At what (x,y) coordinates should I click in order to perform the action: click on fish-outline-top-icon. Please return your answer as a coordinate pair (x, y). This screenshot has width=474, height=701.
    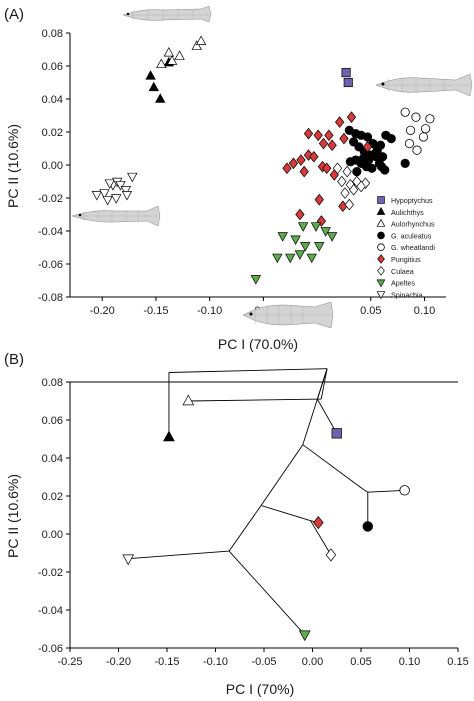
    Looking at the image, I should click on (167, 14).